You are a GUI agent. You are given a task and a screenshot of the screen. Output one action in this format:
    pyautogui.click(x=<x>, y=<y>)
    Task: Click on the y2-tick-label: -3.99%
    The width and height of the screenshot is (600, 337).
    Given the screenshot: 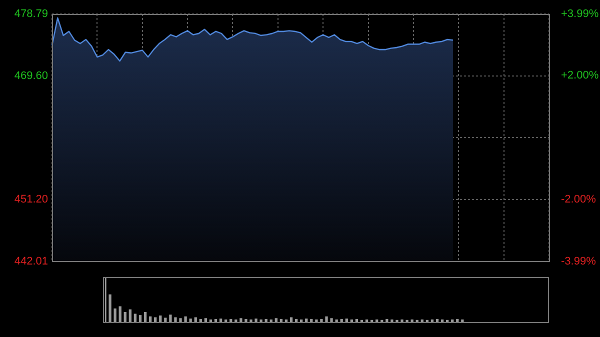 What is the action you would take?
    pyautogui.click(x=578, y=261)
    